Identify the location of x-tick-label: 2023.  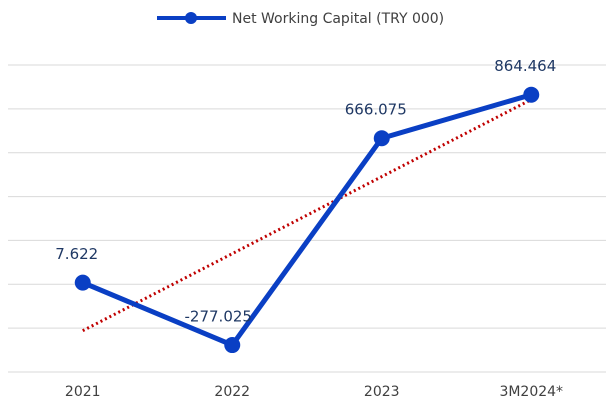
(382, 392).